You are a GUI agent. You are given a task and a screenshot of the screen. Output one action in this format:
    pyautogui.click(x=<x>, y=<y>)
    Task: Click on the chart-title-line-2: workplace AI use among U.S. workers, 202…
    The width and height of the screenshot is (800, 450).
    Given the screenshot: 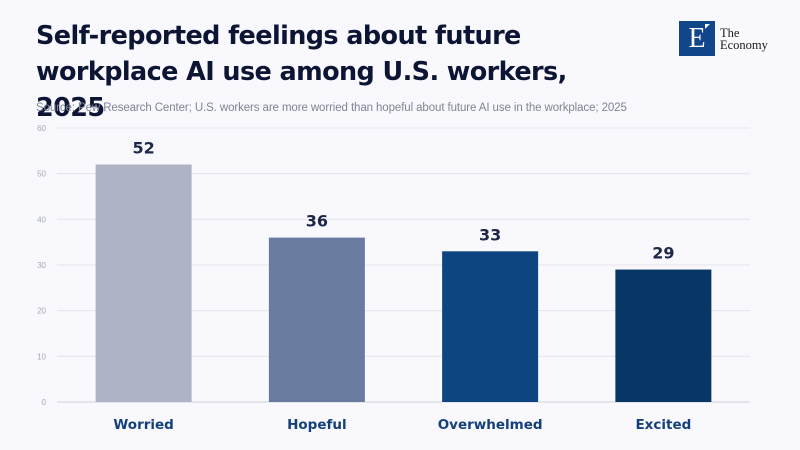 What is the action you would take?
    pyautogui.click(x=301, y=90)
    